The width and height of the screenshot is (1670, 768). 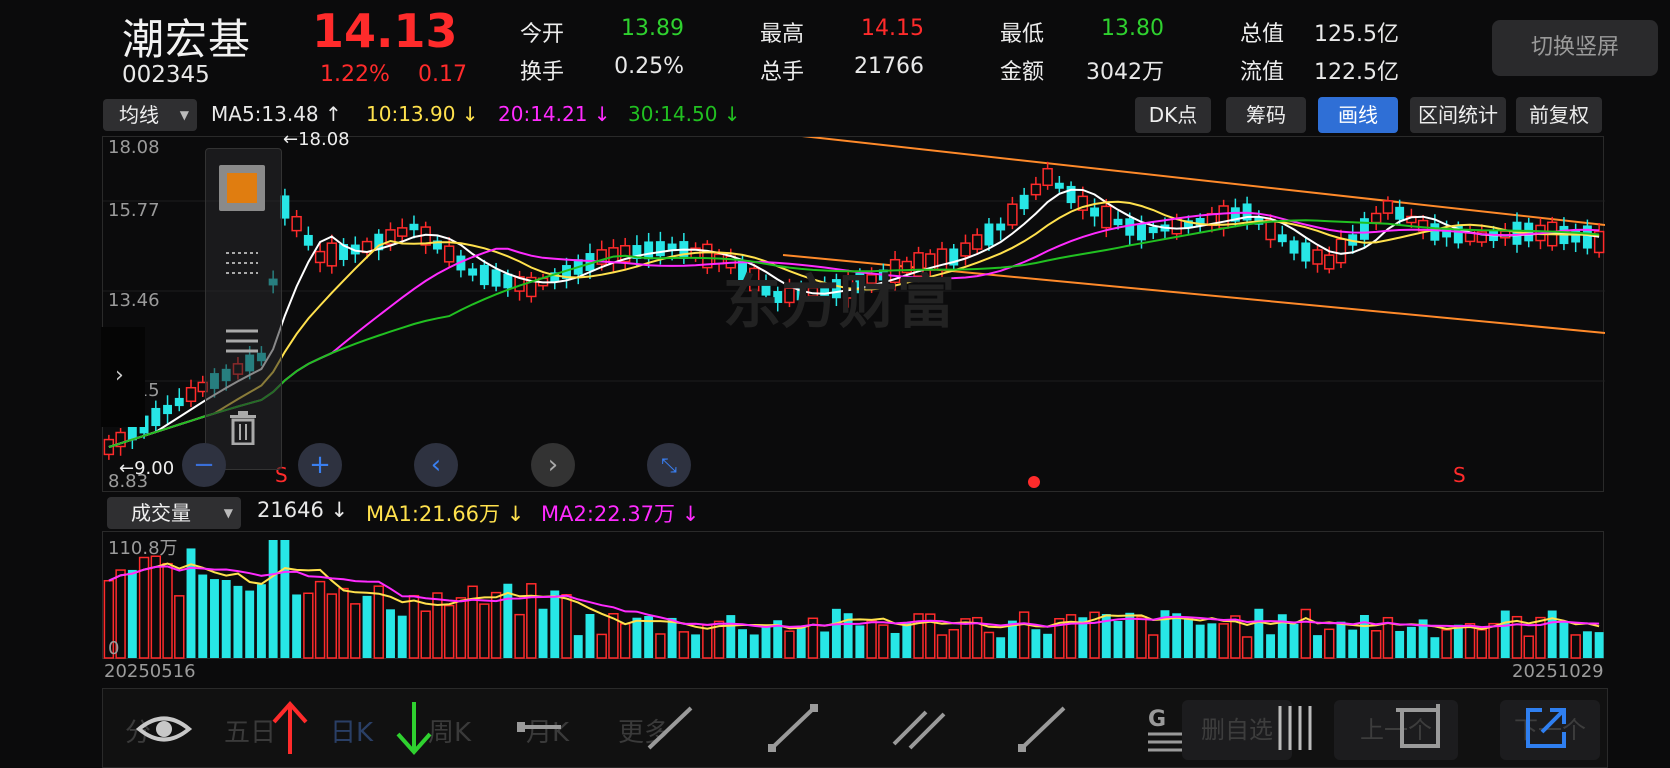 I want to click on expand-panel: ›, so click(x=123, y=377).